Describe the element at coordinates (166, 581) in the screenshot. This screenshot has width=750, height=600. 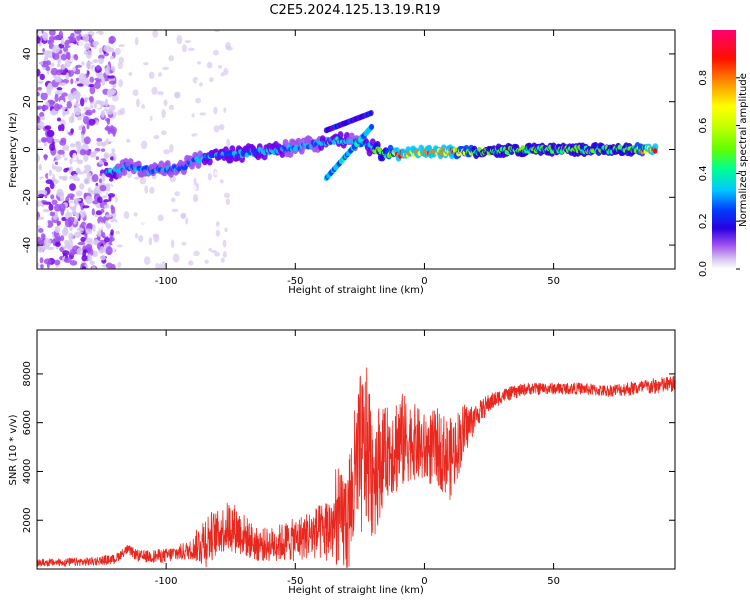
I see `x-tick-label: -100` at that location.